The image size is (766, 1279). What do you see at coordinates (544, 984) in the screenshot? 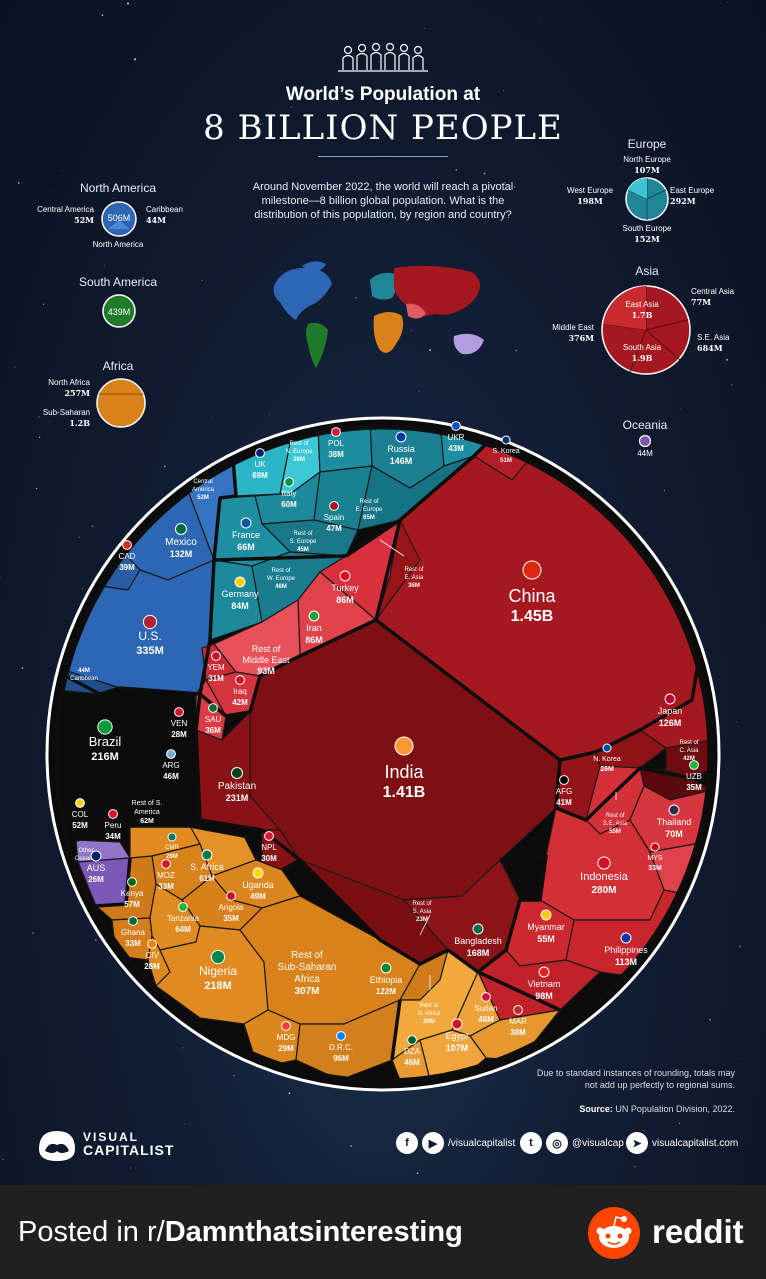
I see `label-vietnam-name: Vietnam` at bounding box center [544, 984].